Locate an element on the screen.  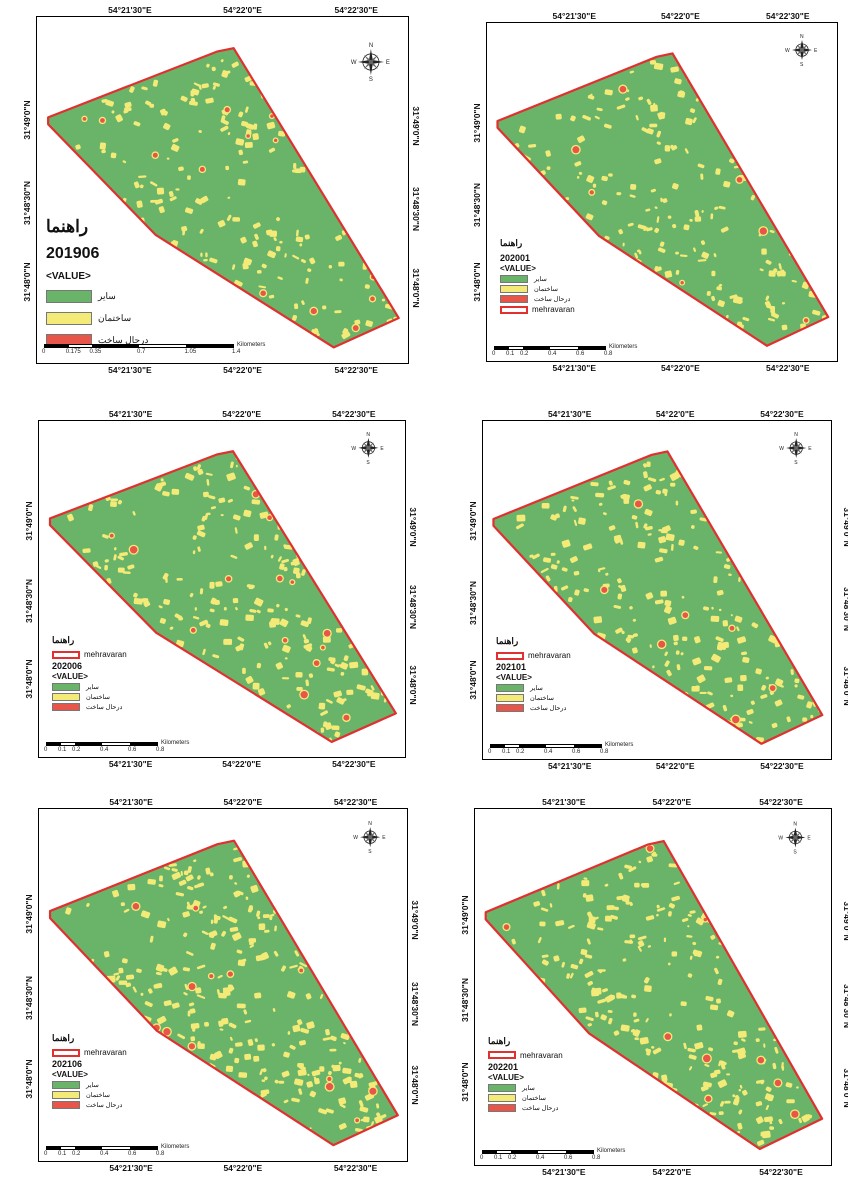
scale-tick-label: 0.8 is located at coordinates (608, 354).